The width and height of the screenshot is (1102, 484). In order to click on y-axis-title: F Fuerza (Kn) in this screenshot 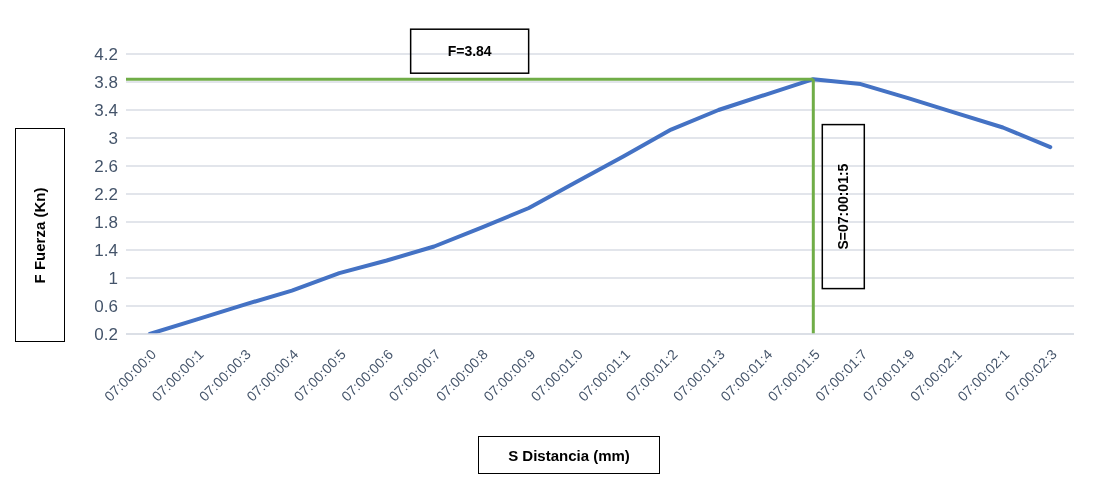, I will do `click(40, 235)`.